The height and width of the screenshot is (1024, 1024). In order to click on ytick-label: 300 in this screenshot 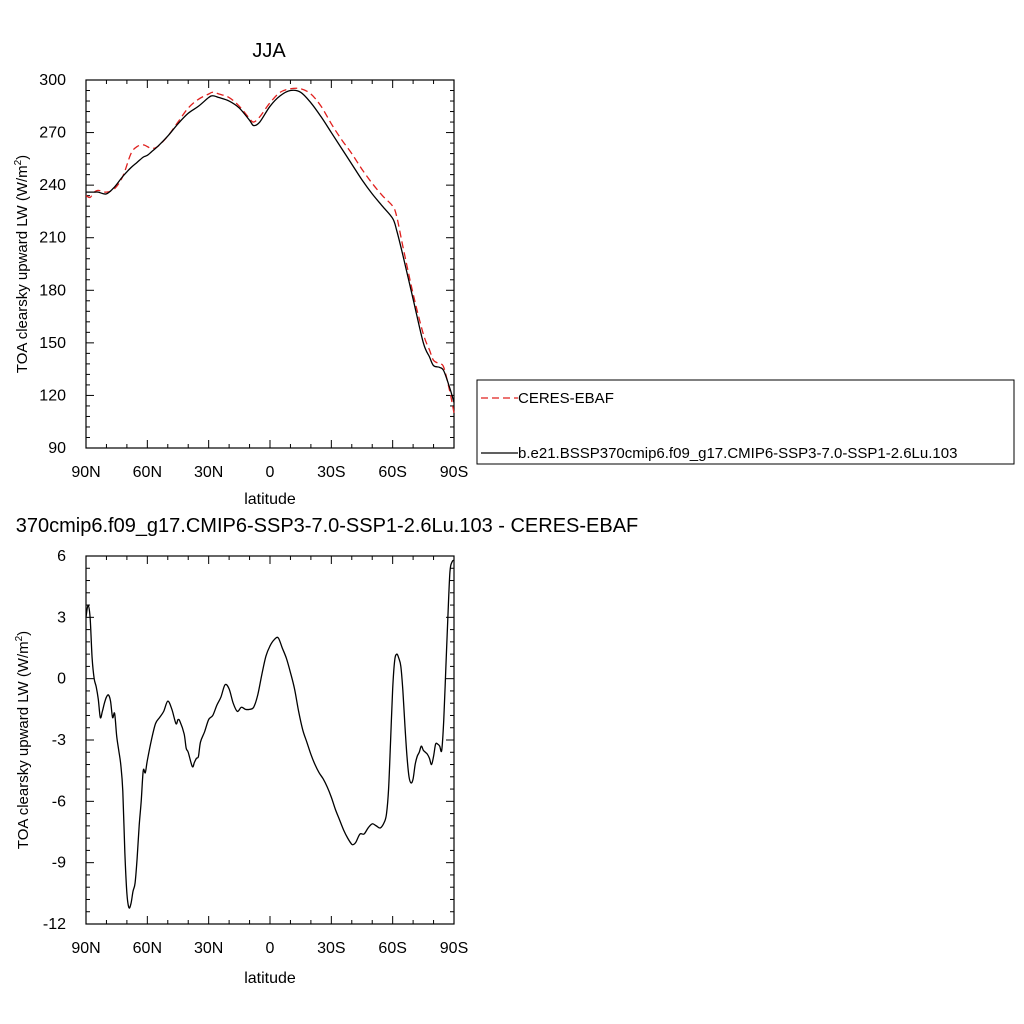, I will do `click(52, 80)`.